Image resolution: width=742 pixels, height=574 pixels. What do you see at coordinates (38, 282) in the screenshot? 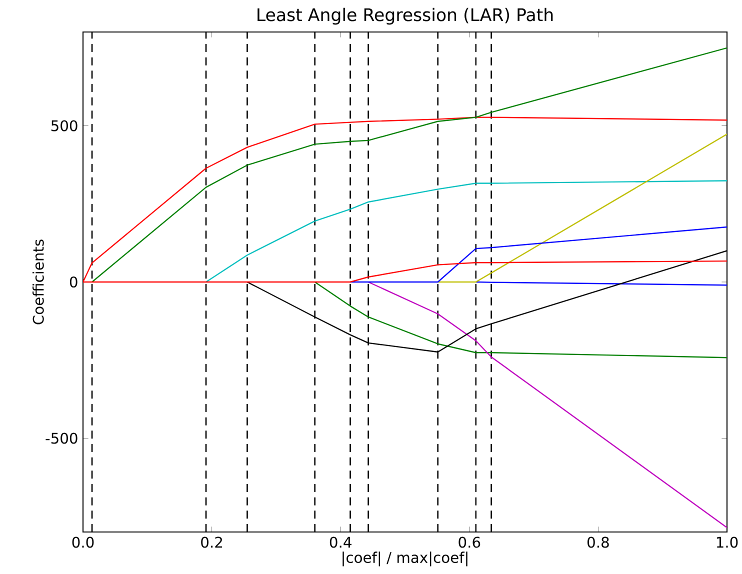
I see `y-axis-title: Coefficients` at bounding box center [38, 282].